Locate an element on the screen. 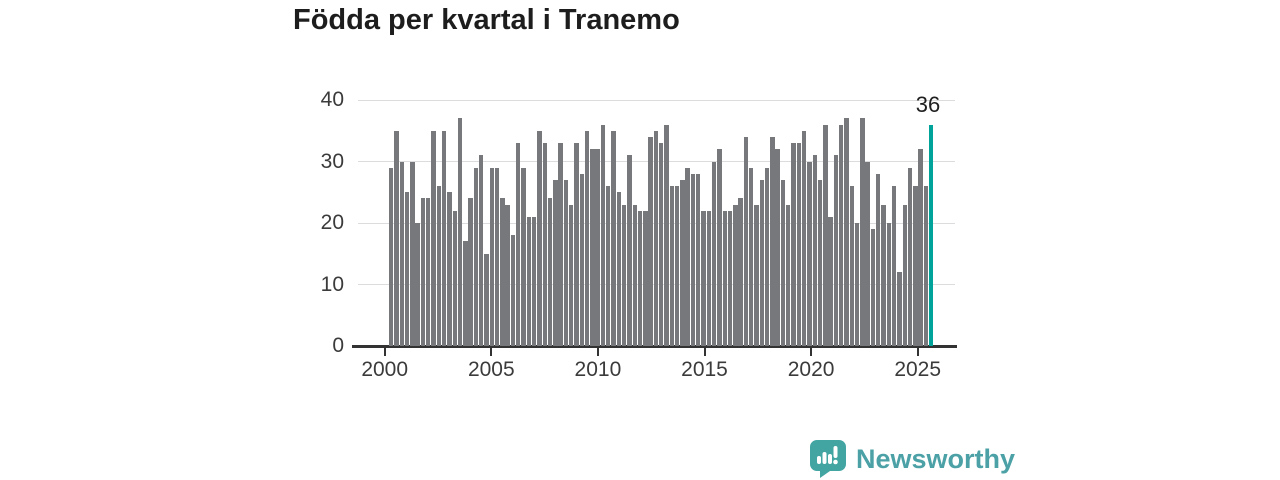 Image resolution: width=1280 pixels, height=480 pixels. bar-2003-q3 is located at coordinates (465, 293).